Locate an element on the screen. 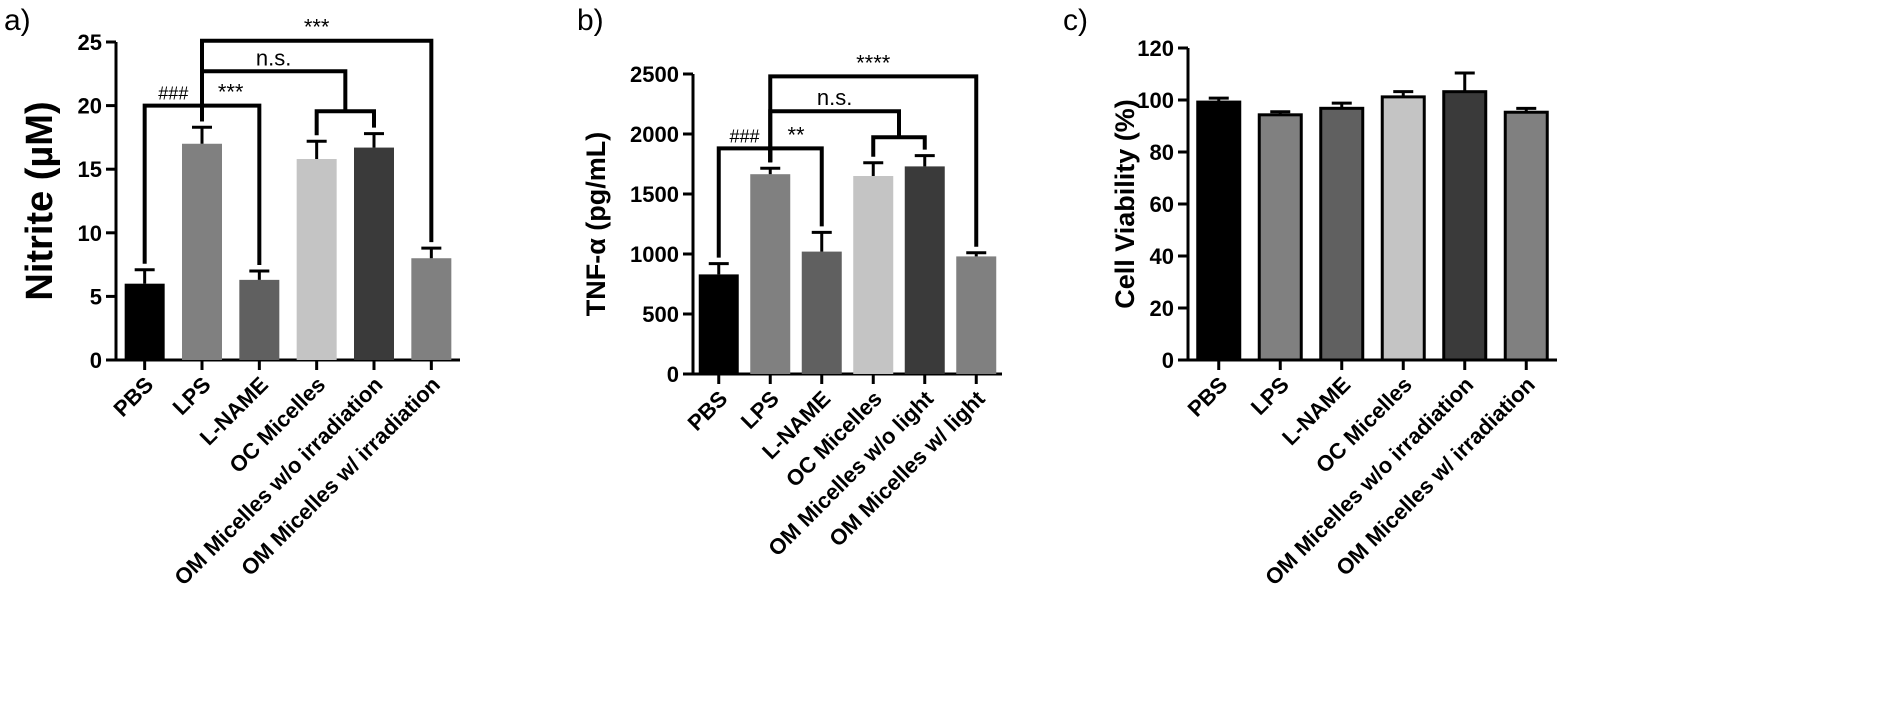  y-tick-label: 120 is located at coordinates (1155, 48).